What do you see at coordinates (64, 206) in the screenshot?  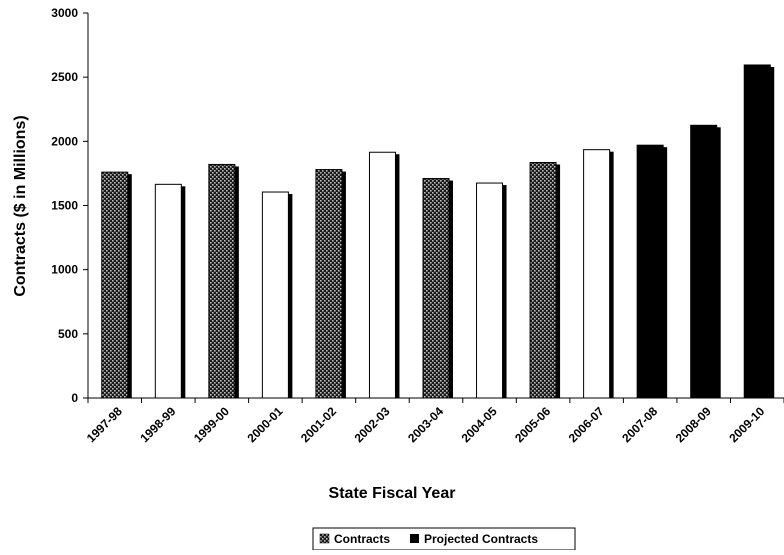 I see `y-tick-label: 1500` at bounding box center [64, 206].